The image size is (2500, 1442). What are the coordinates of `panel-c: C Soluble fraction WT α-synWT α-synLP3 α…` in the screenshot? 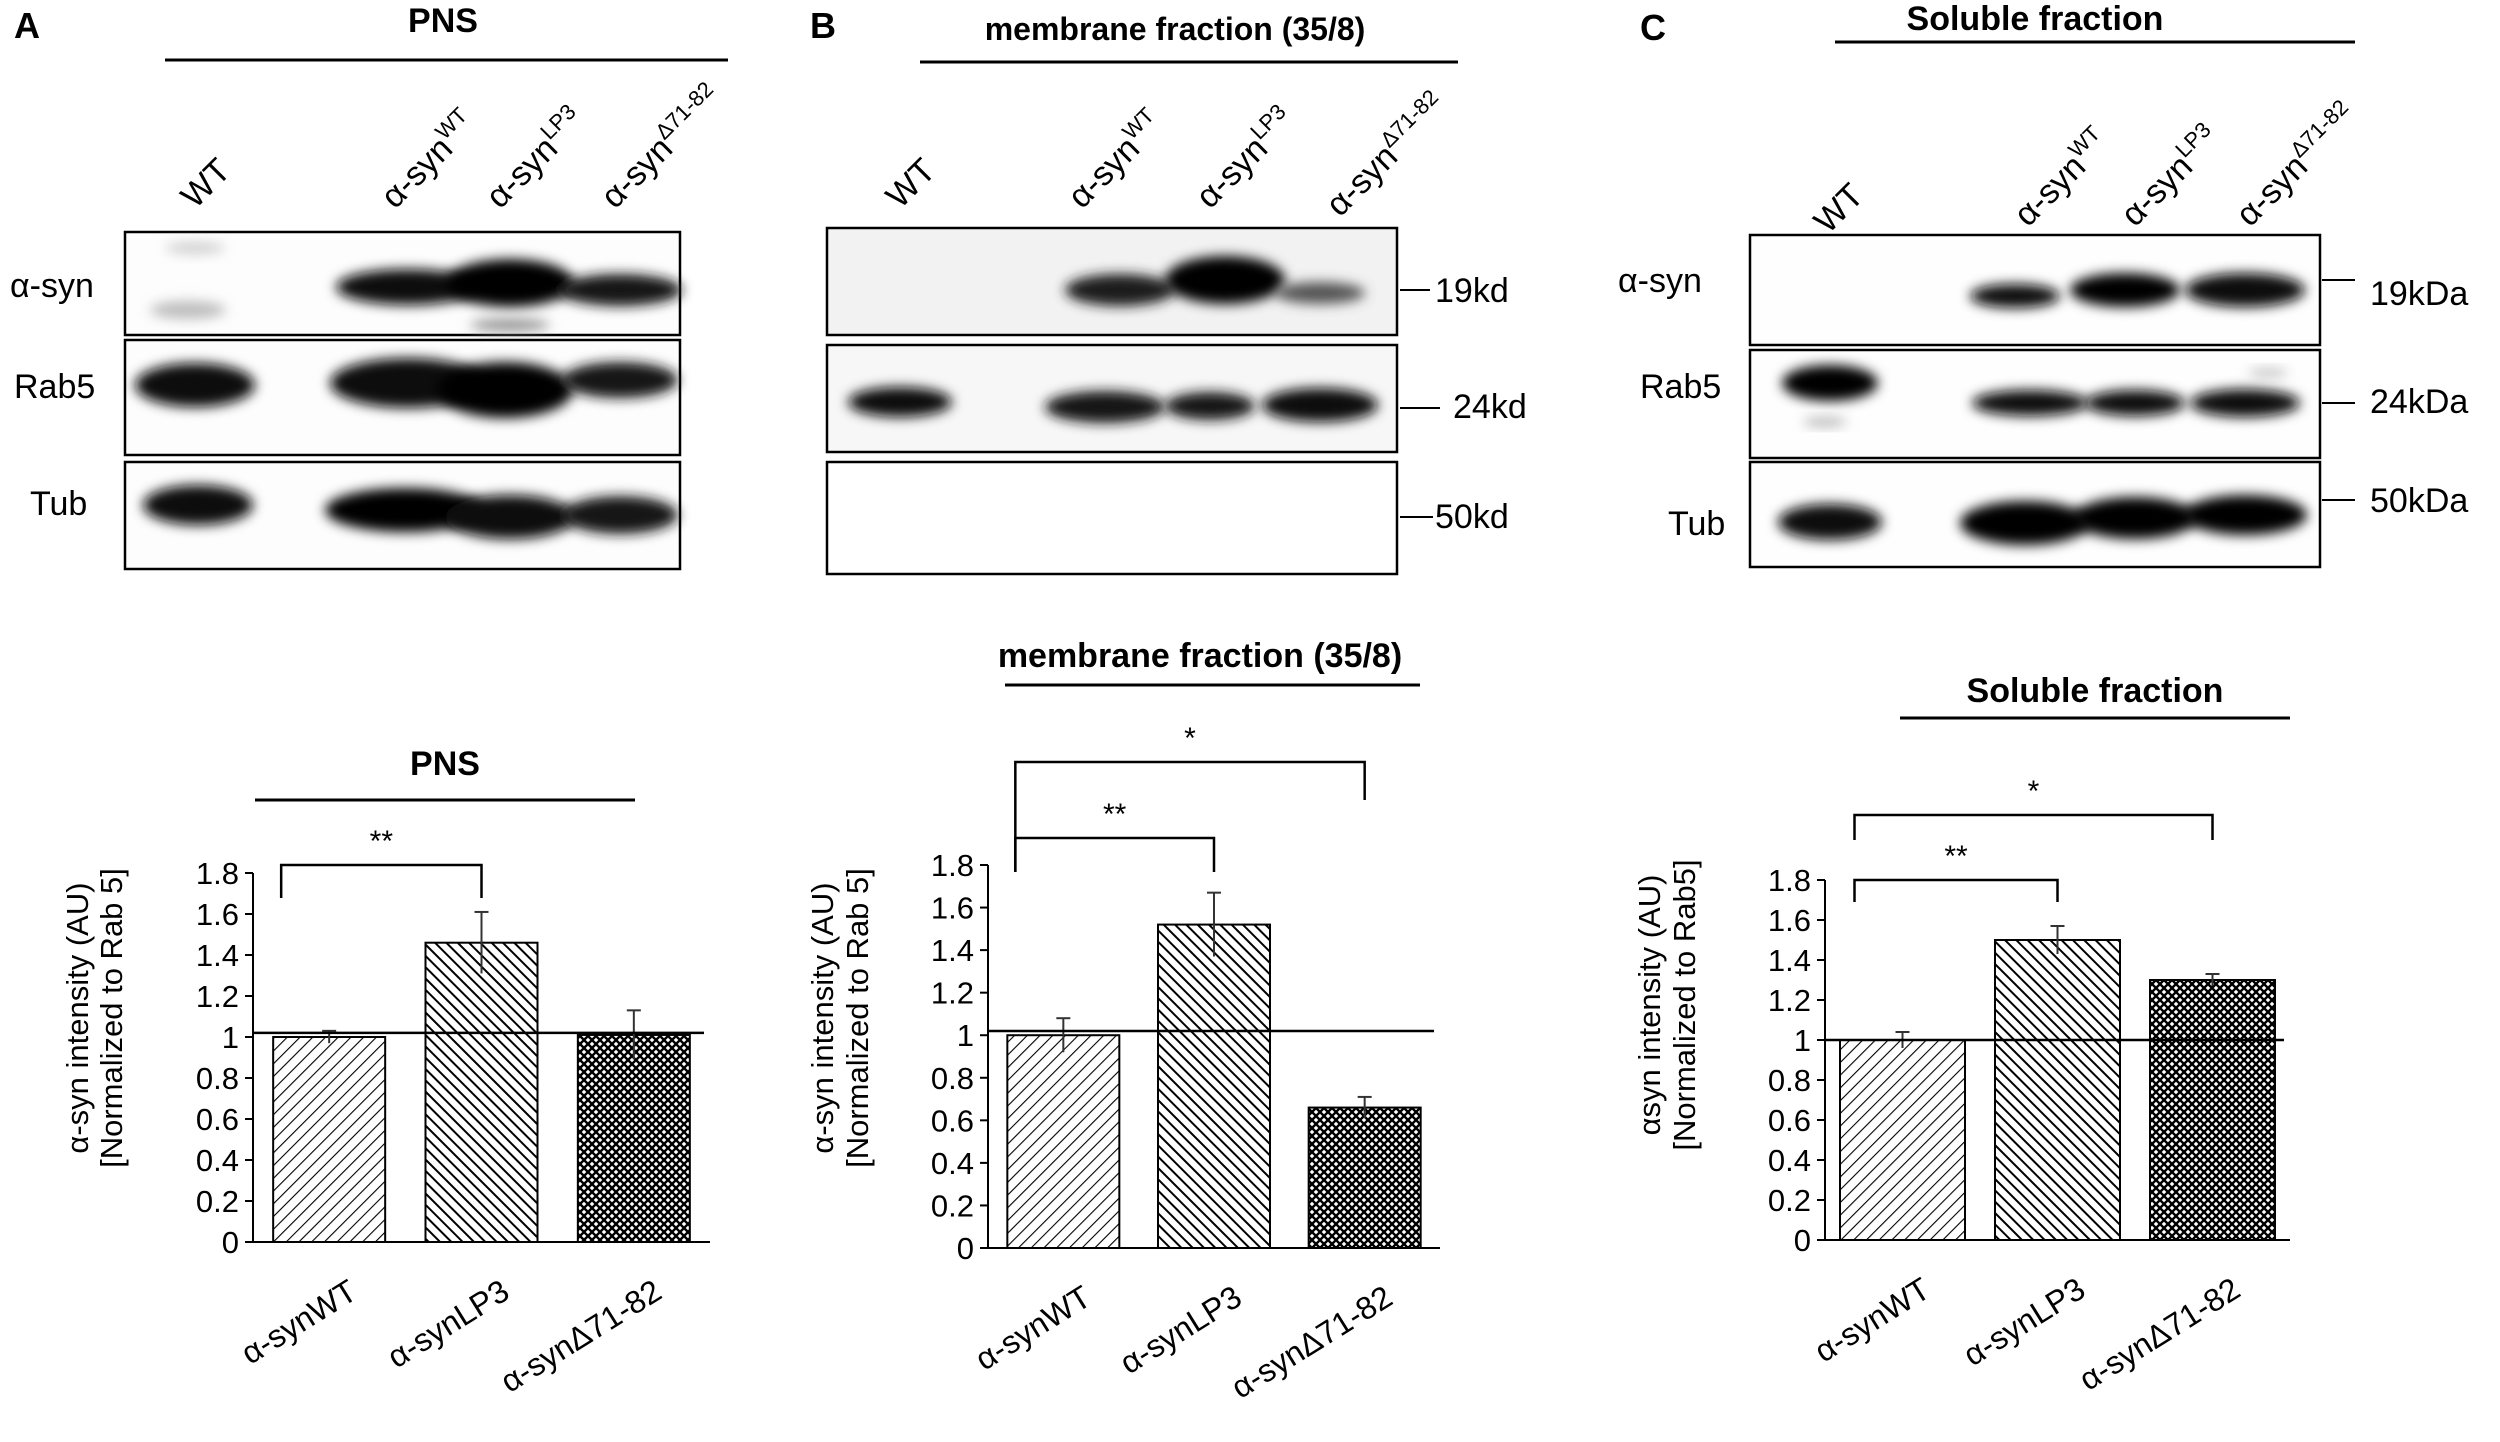 It's located at (2043, 284).